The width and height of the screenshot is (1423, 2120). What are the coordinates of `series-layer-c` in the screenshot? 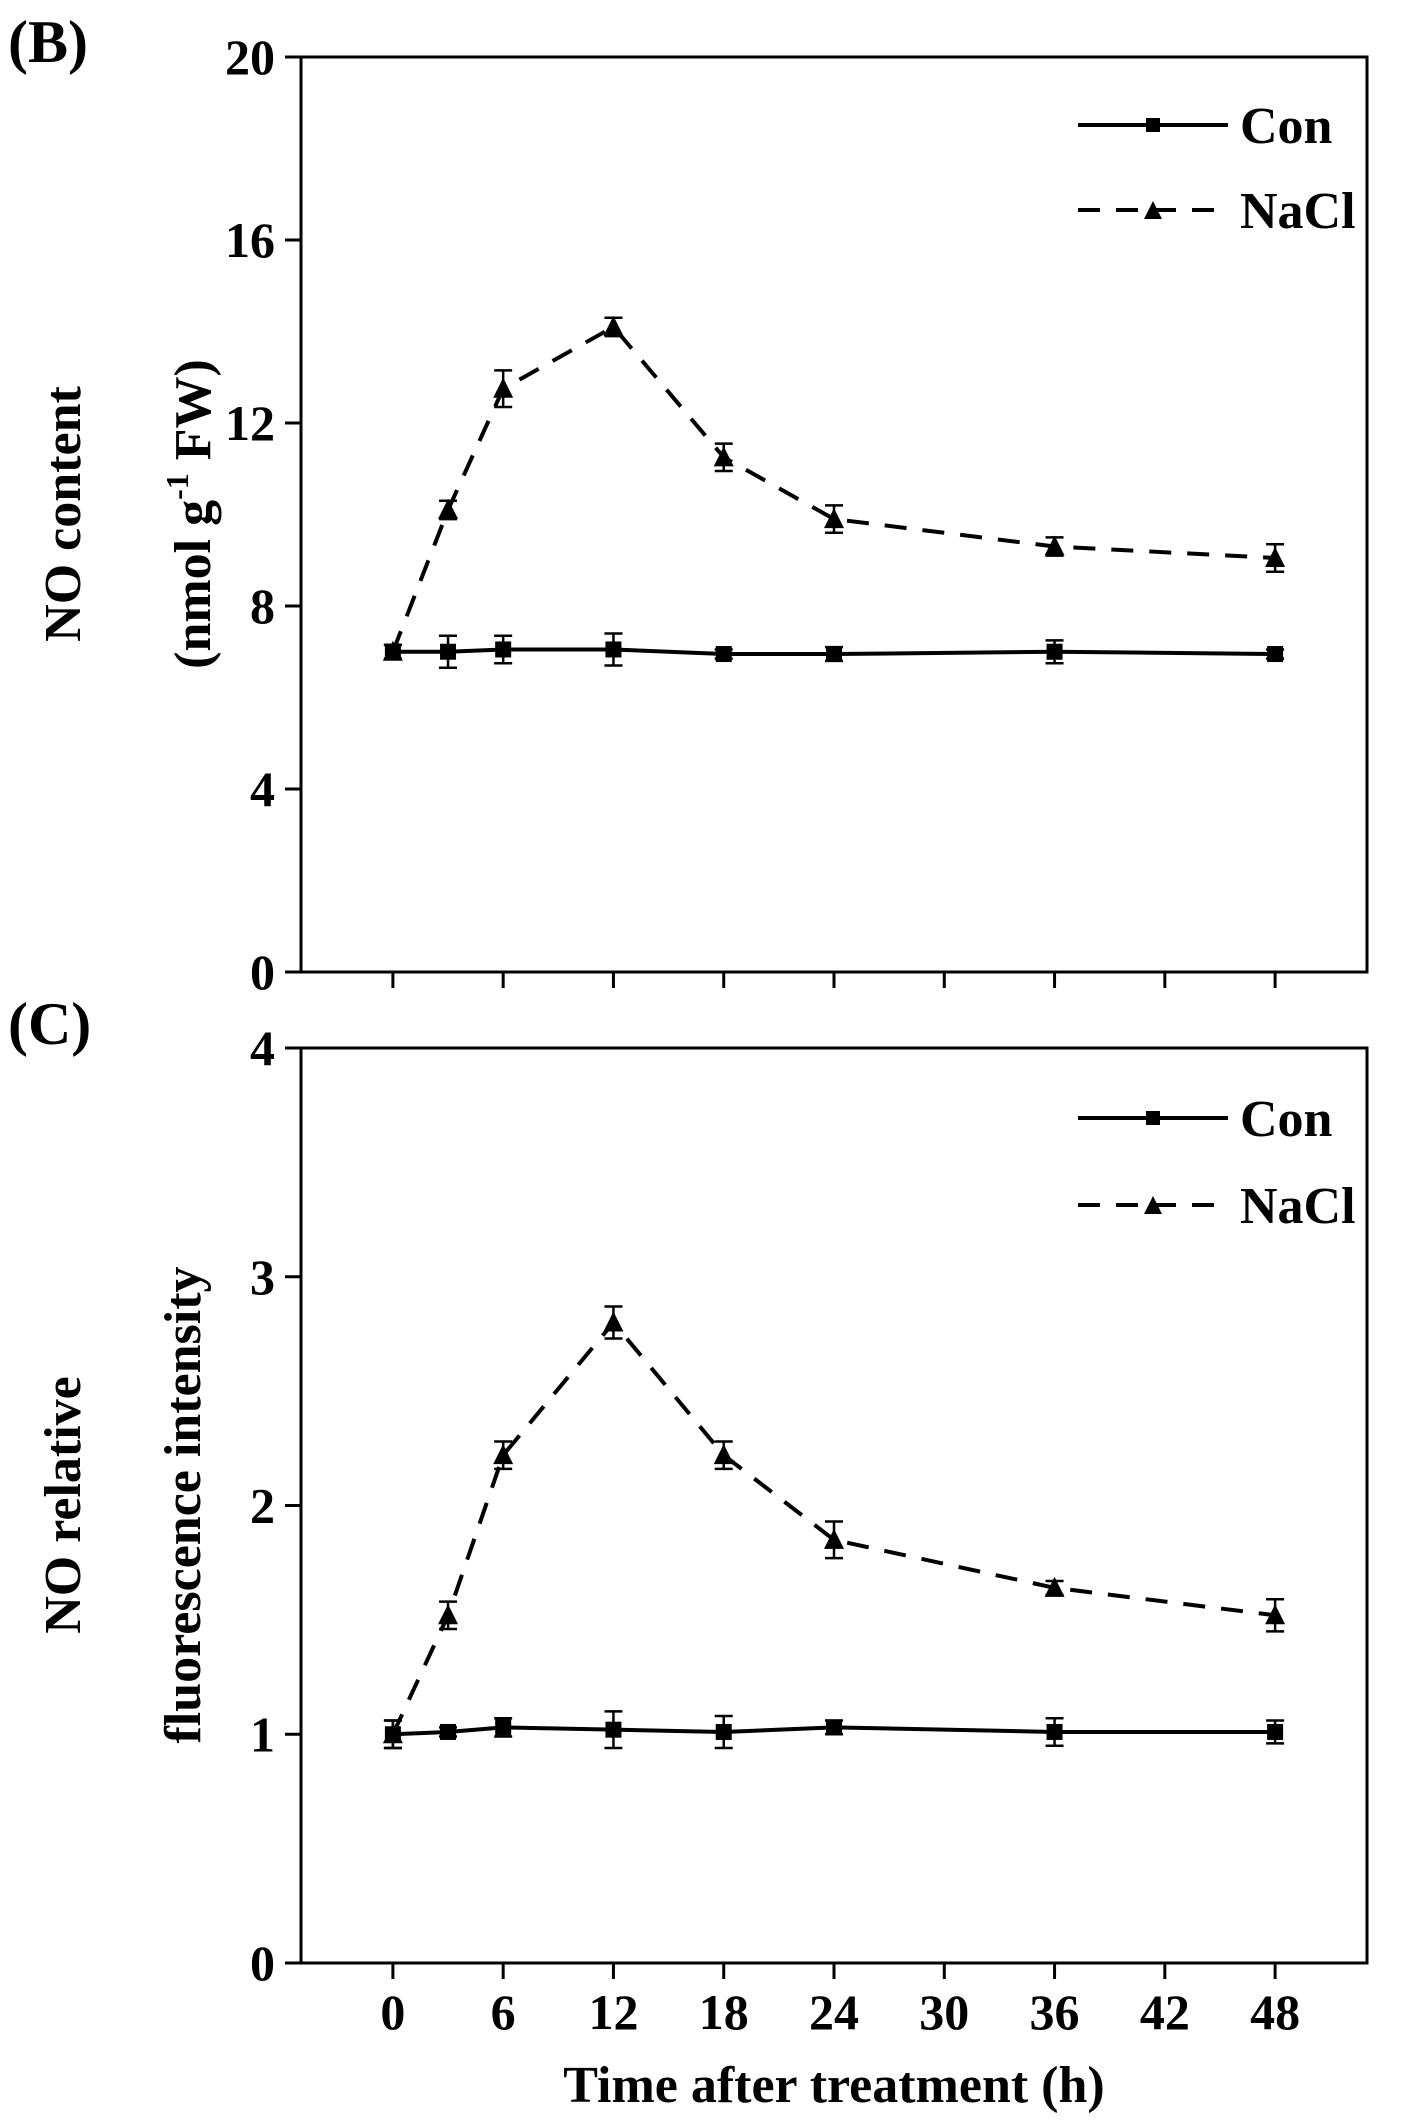 It's located at (834, 1527).